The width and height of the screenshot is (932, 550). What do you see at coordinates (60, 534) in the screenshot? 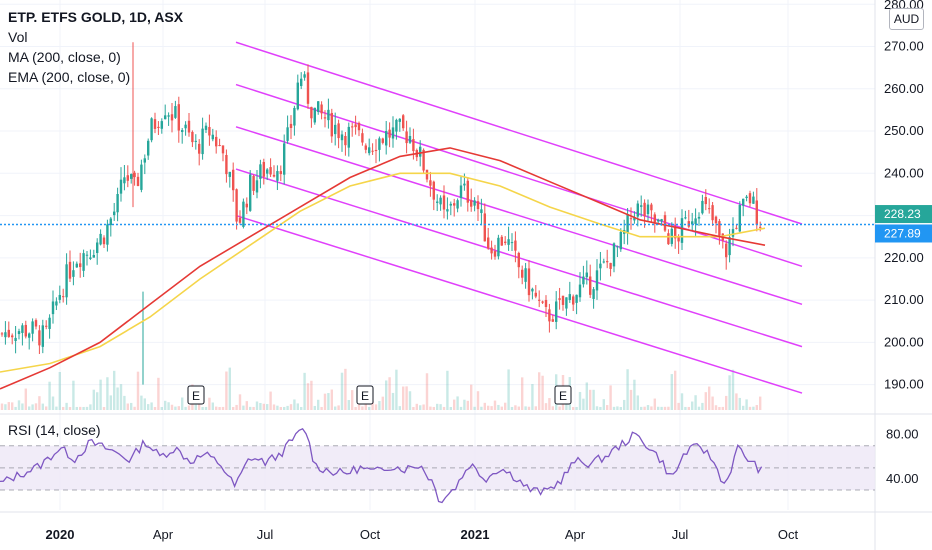
I see `time-tick-label: 2020` at bounding box center [60, 534].